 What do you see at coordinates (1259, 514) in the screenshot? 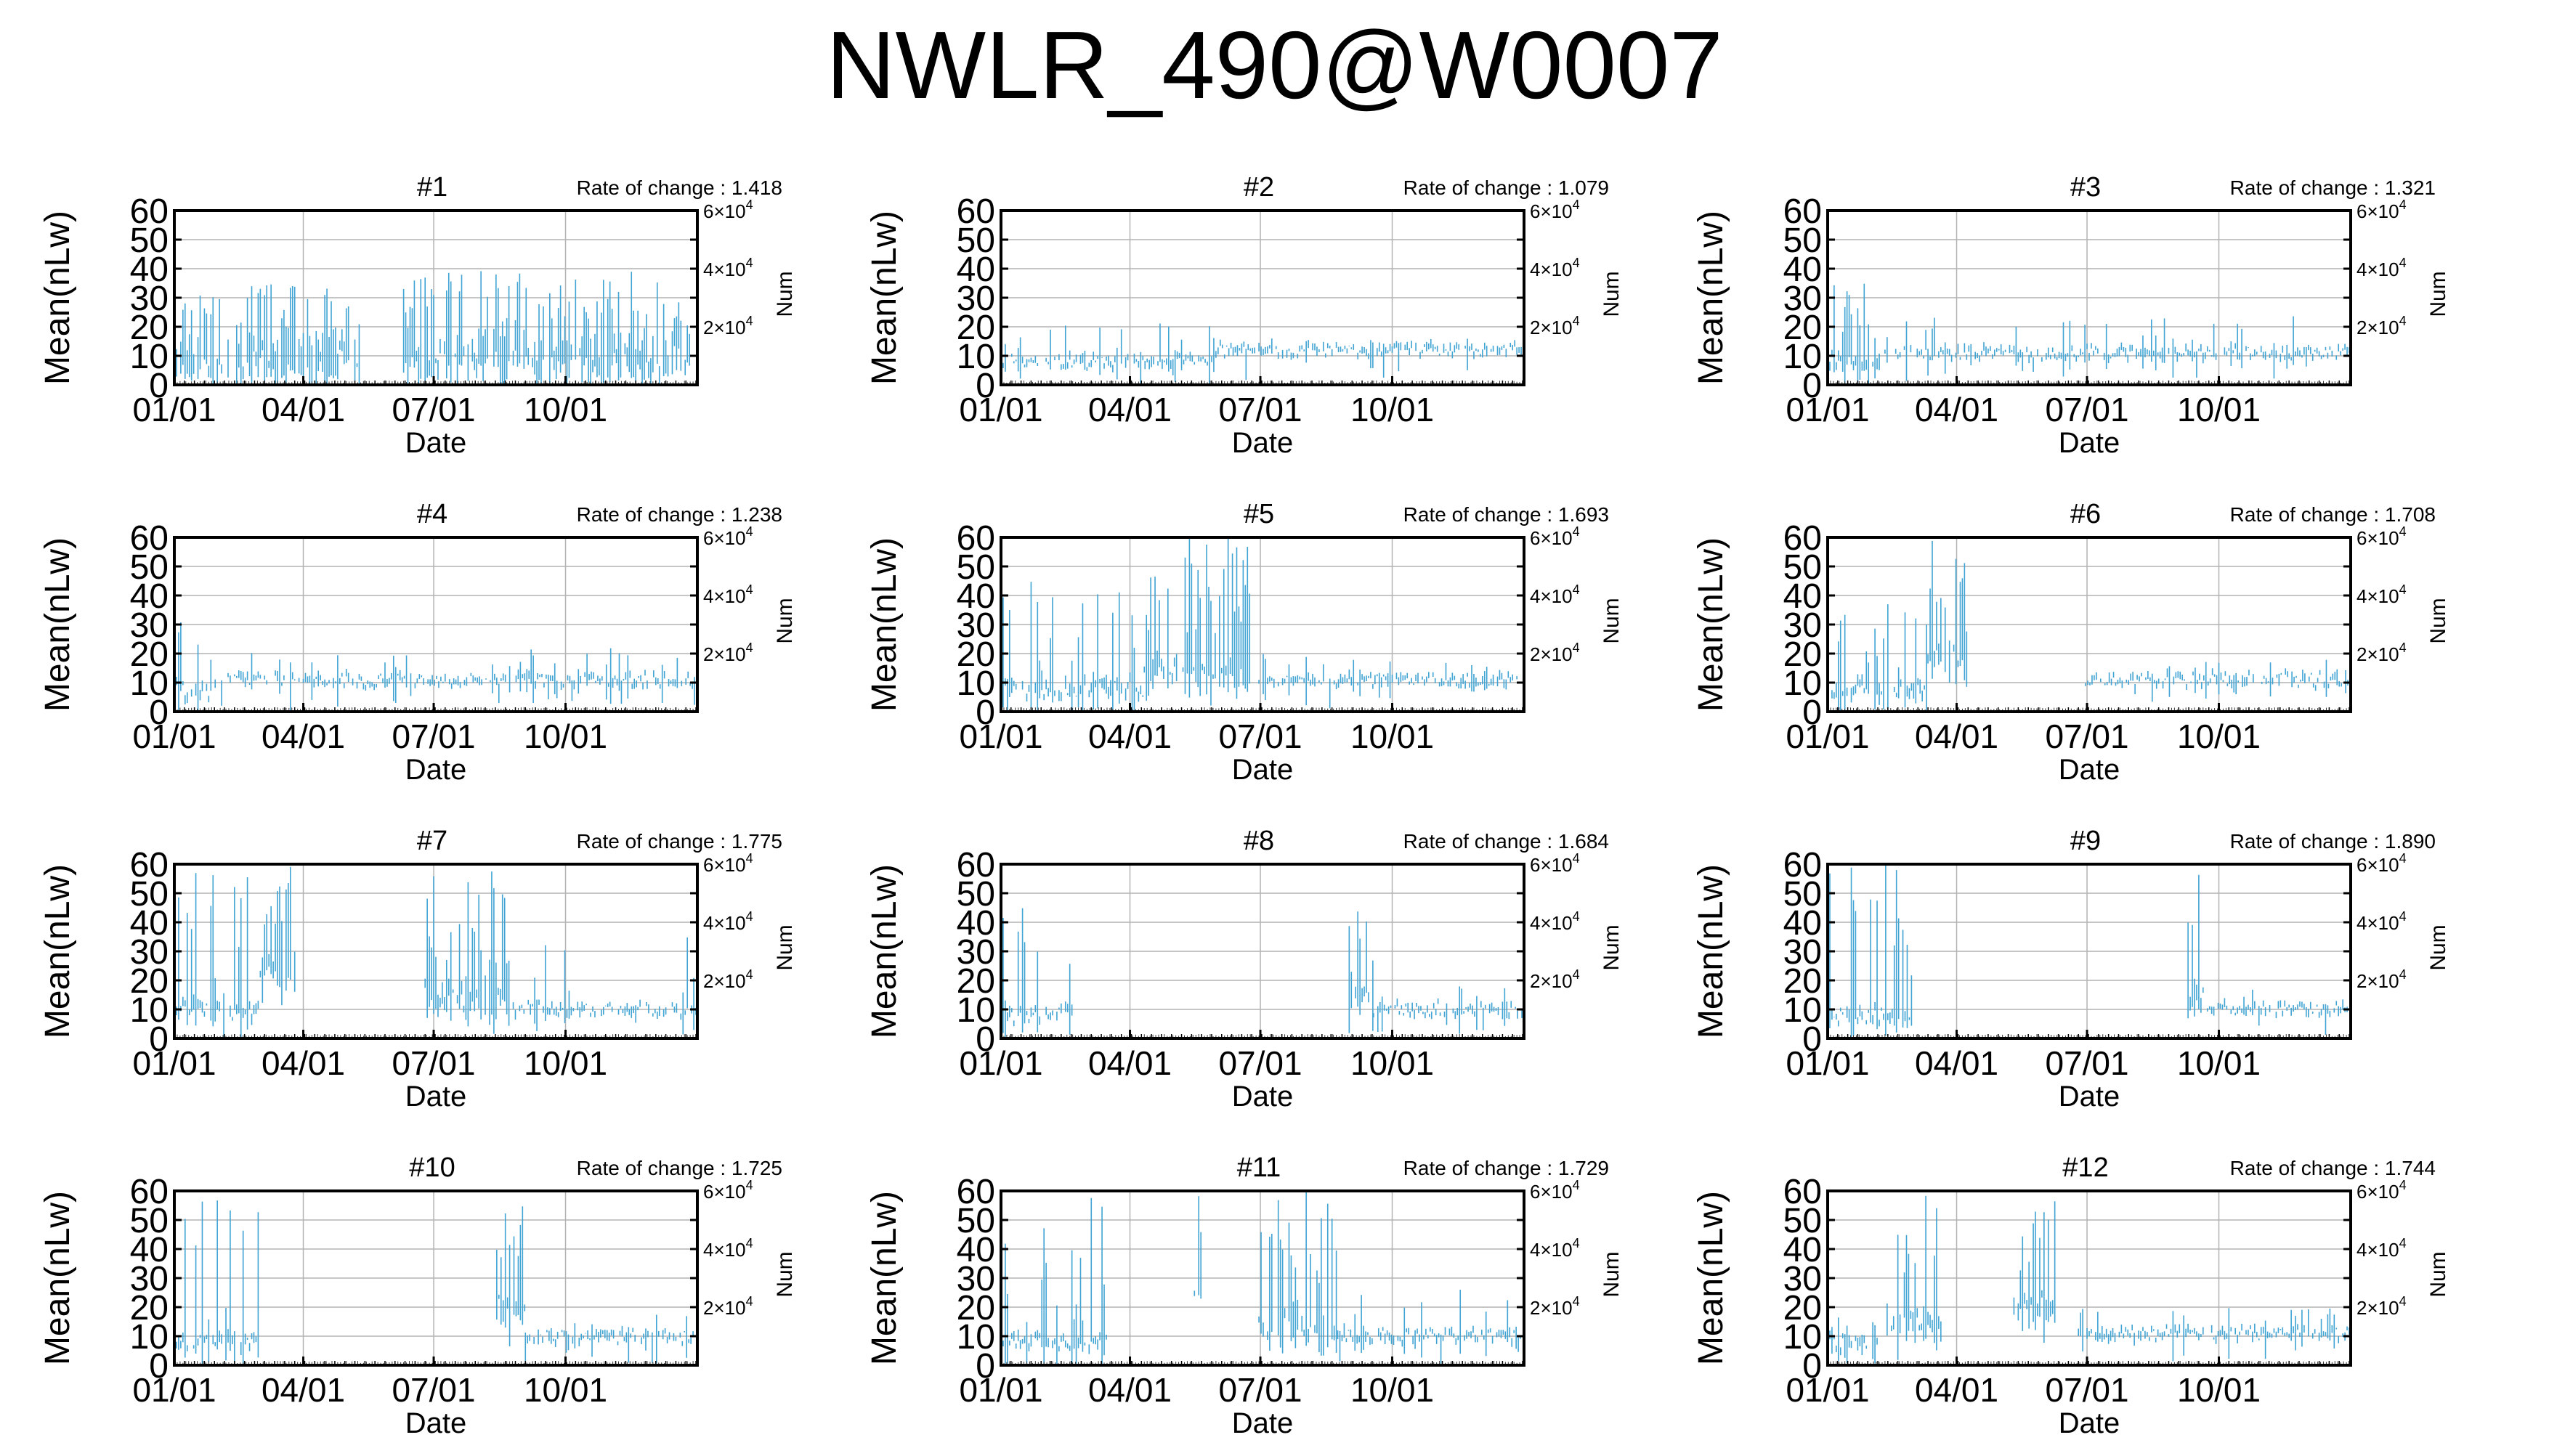
I see `panel-title: #5` at bounding box center [1259, 514].